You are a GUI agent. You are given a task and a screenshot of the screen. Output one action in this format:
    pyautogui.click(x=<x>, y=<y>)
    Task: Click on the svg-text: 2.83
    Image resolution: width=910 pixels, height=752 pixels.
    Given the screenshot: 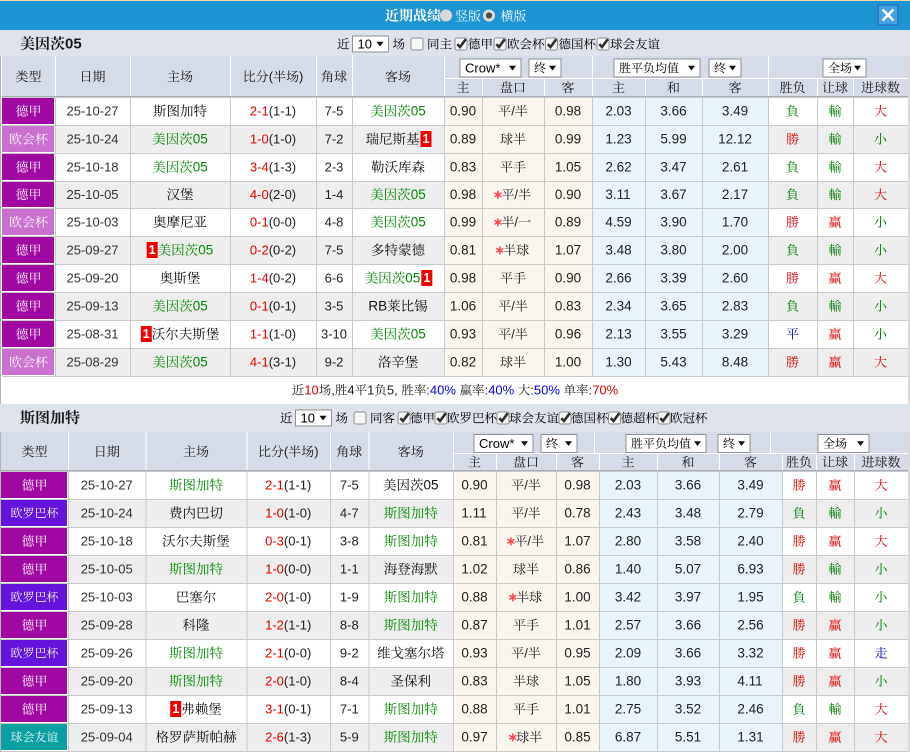 What is the action you would take?
    pyautogui.click(x=735, y=306)
    